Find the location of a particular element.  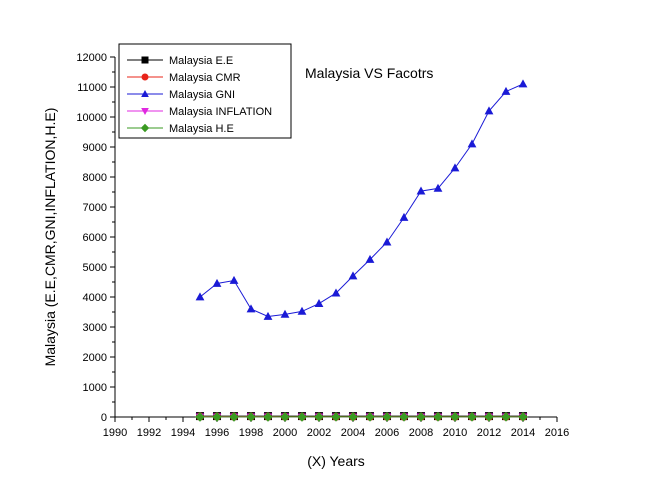

y-tick-label: 2000 is located at coordinates (95, 358).